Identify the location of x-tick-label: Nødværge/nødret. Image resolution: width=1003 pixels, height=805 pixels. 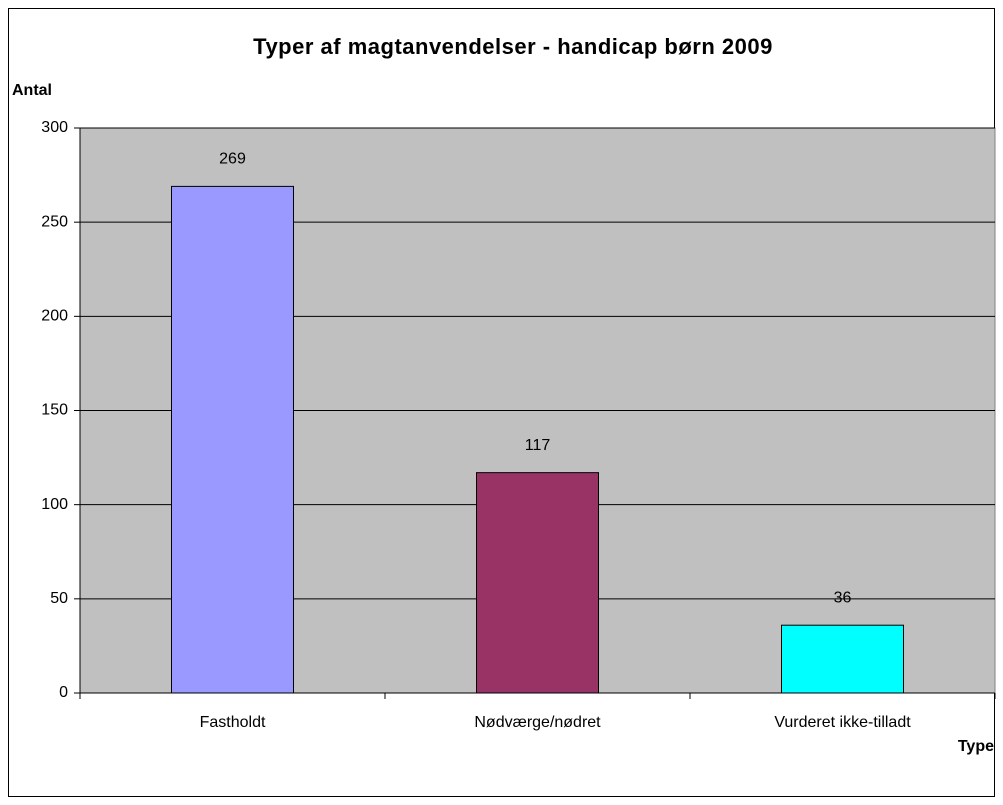
(537, 722).